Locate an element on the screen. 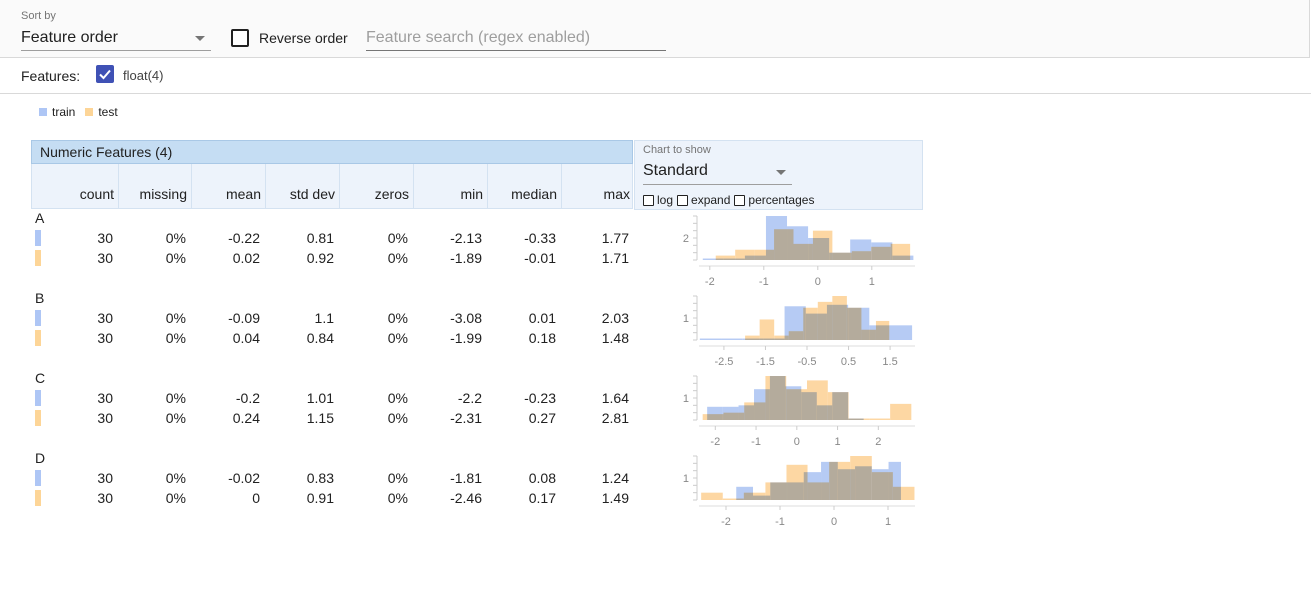 This screenshot has width=1311, height=607. reverse-order-toggle: Reverse order is located at coordinates (289, 38).